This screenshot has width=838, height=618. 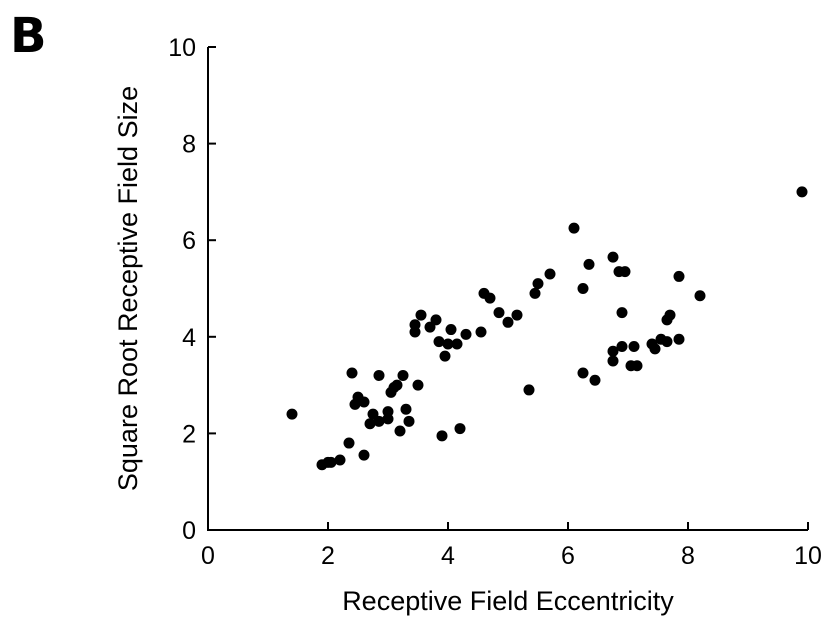 I want to click on y-ticks: 0 2 4 6 8 10, so click(x=192, y=289).